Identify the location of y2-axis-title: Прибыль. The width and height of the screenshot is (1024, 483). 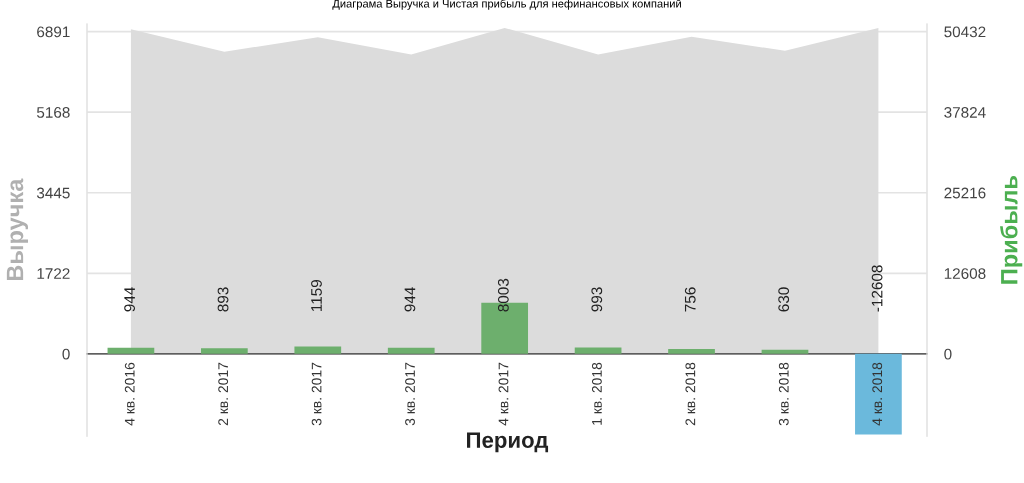
(1011, 230).